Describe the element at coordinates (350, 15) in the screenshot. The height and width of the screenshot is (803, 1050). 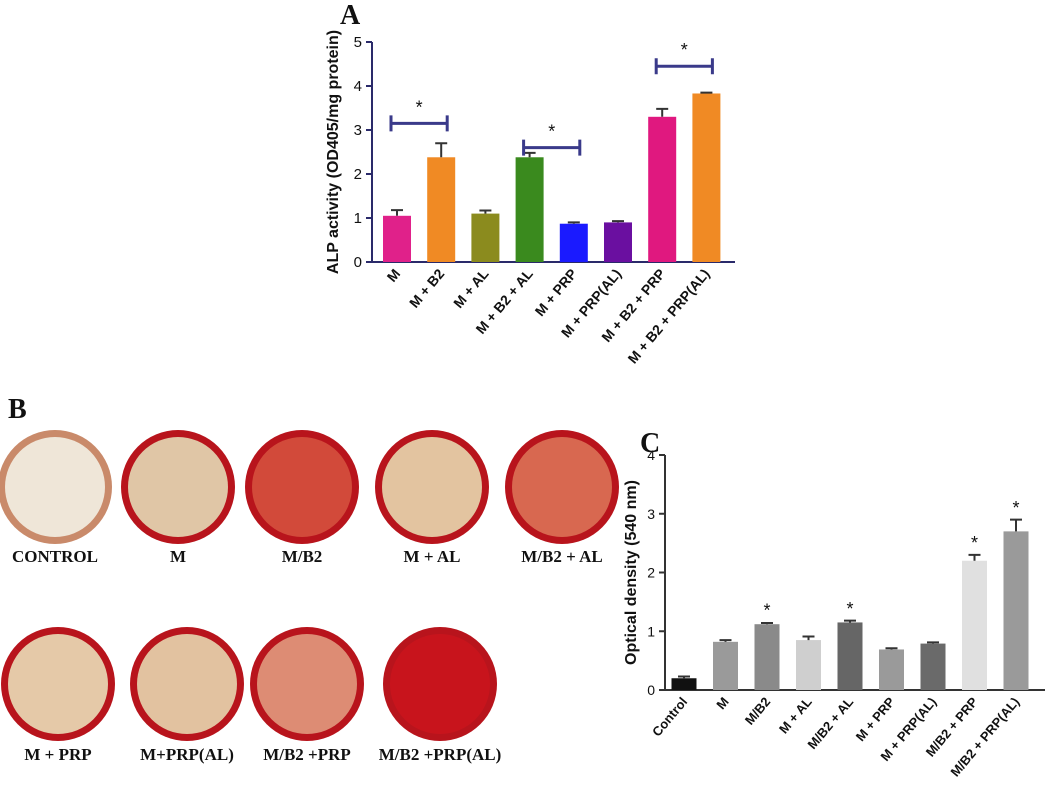
I see `panel-label: A` at that location.